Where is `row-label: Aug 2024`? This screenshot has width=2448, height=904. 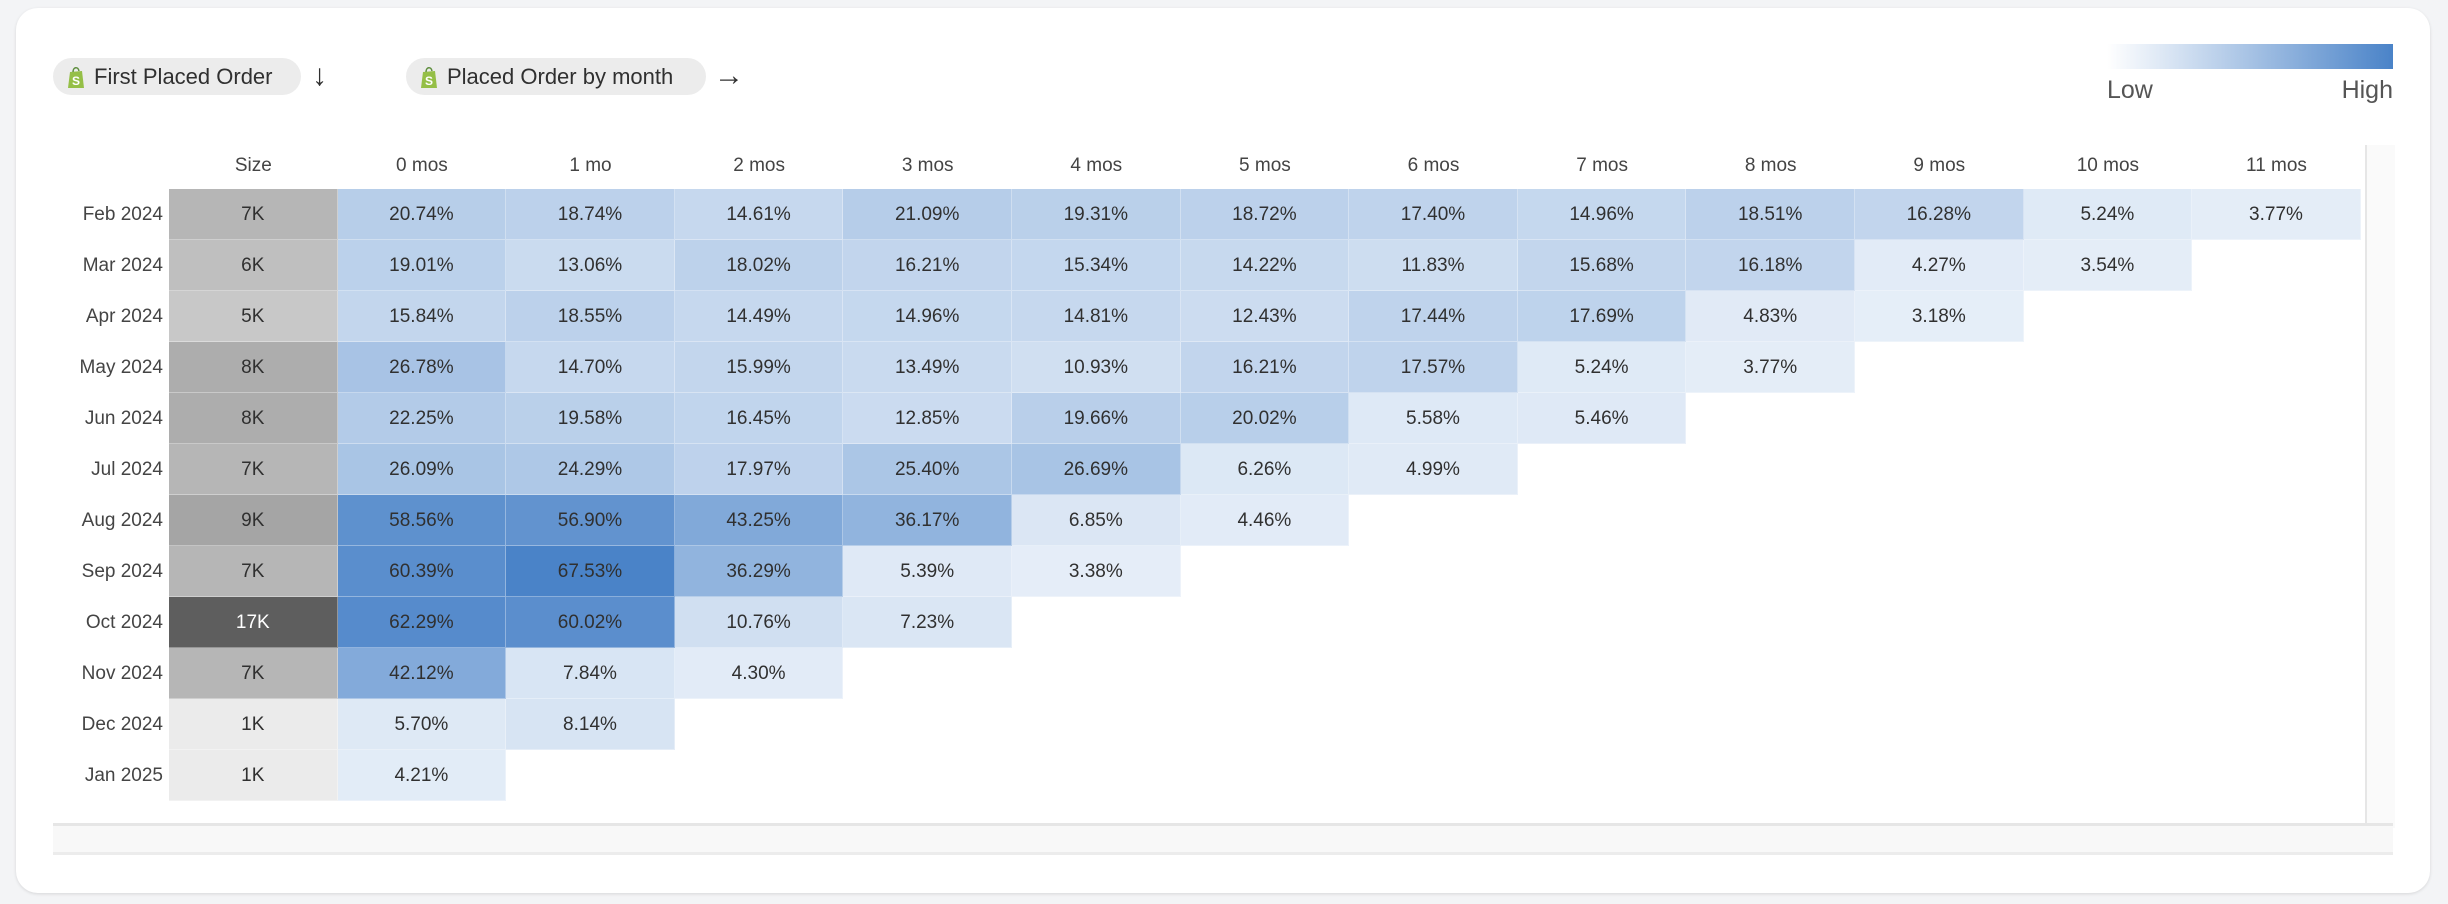
row-label: Aug 2024 is located at coordinates (122, 520).